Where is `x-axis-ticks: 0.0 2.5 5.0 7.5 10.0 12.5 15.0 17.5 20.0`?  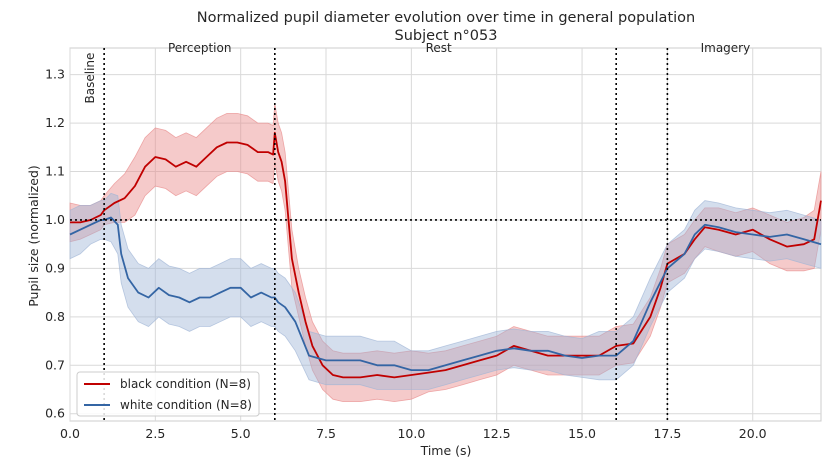
x-axis-ticks: 0.0 2.5 5.0 7.5 10.0 12.5 15.0 17.5 20.0 is located at coordinates (413, 433).